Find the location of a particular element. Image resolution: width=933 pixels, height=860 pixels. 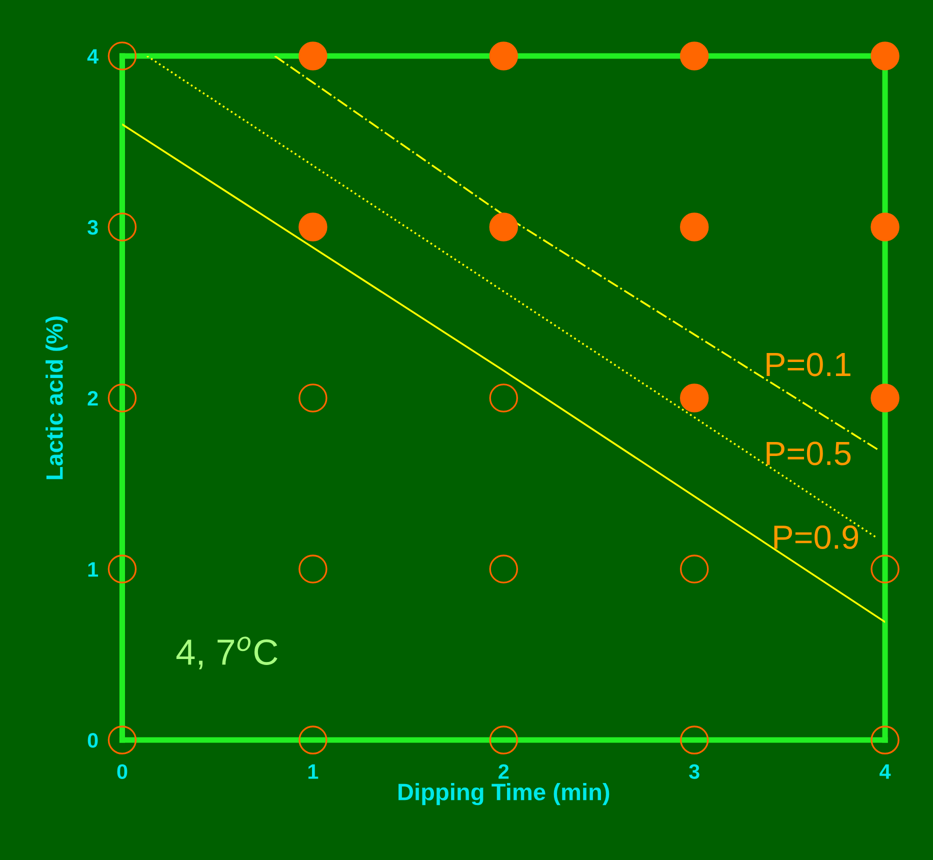

x-tick-label: 1 is located at coordinates (313, 771).